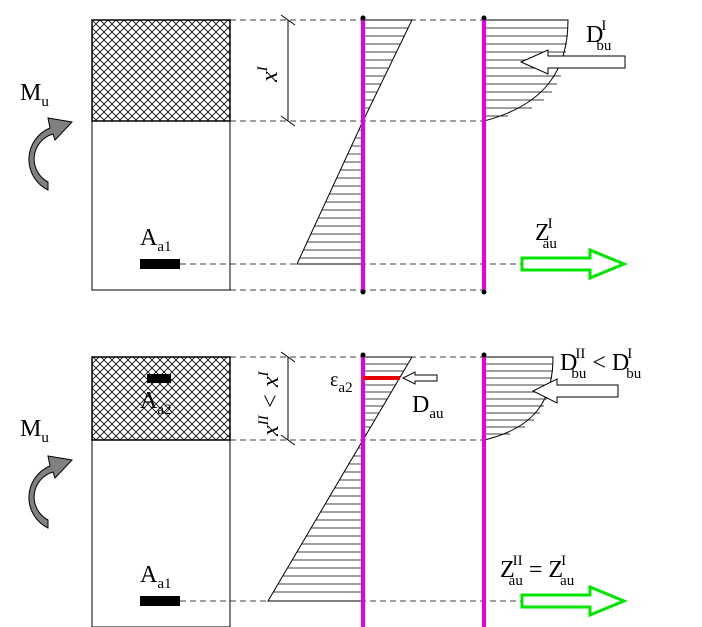 The height and width of the screenshot is (627, 702). I want to click on height-label: xII < xI, so click(270, 403).